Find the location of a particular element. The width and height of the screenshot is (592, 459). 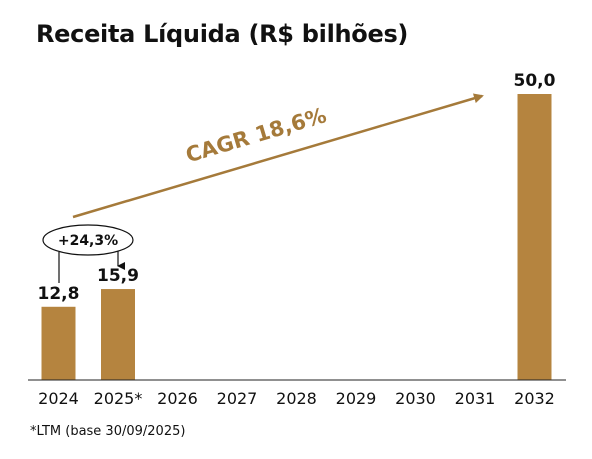

x-tick-label-2027: 2027 is located at coordinates (237, 398).